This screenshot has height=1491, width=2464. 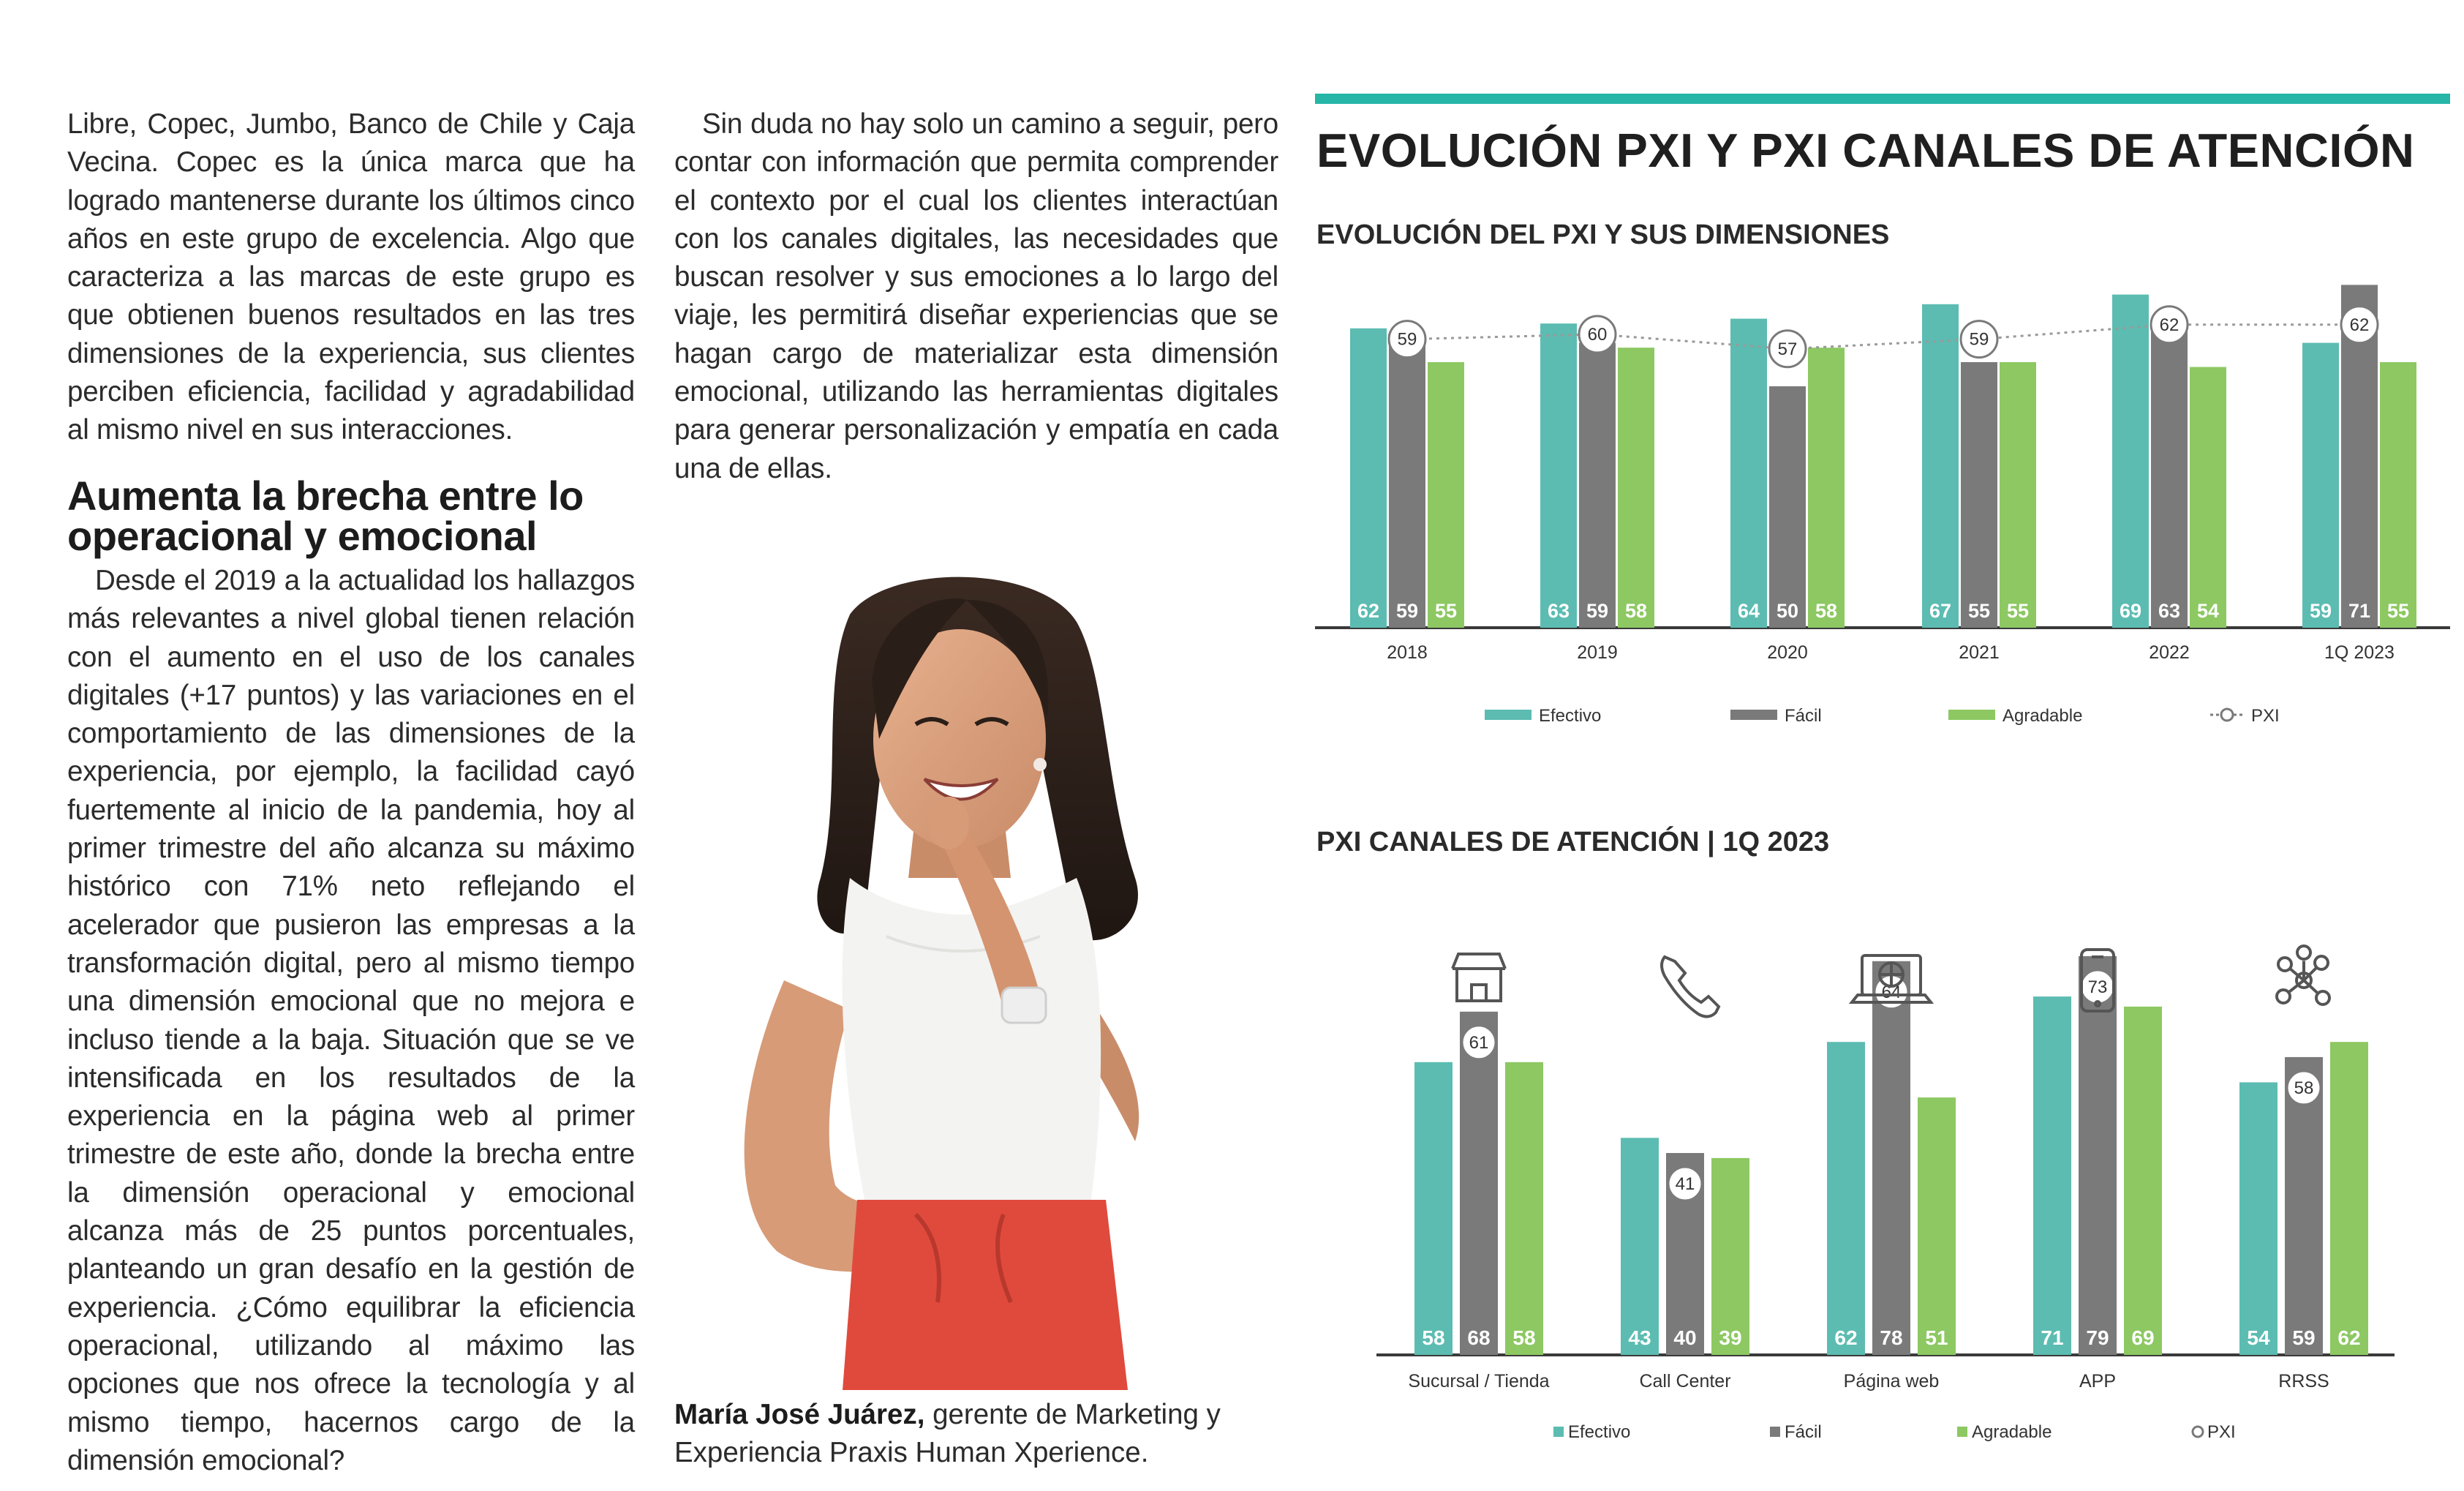 What do you see at coordinates (2222, 1432) in the screenshot?
I see `chart2-legend-label: PXI` at bounding box center [2222, 1432].